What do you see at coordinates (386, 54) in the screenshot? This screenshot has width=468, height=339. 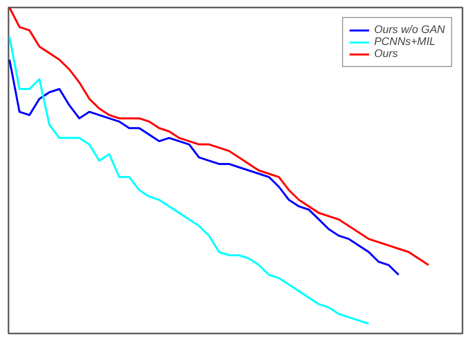 I see `legend-label: Ours` at bounding box center [386, 54].